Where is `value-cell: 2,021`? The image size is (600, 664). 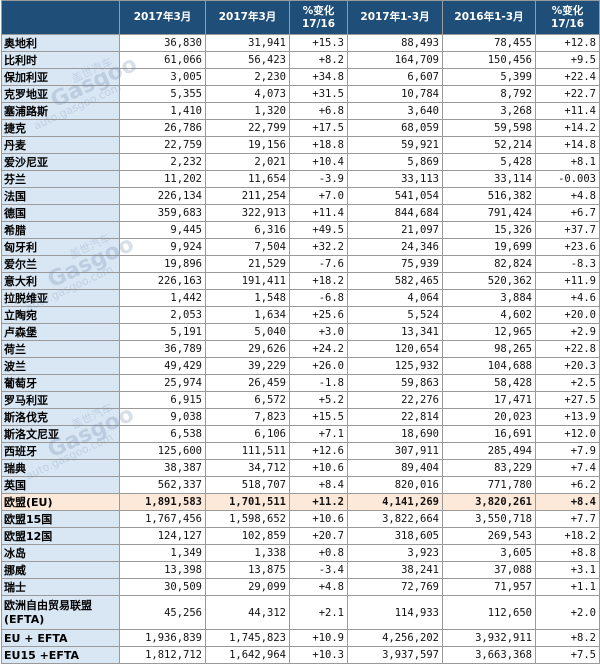 value-cell: 2,021 is located at coordinates (247, 162).